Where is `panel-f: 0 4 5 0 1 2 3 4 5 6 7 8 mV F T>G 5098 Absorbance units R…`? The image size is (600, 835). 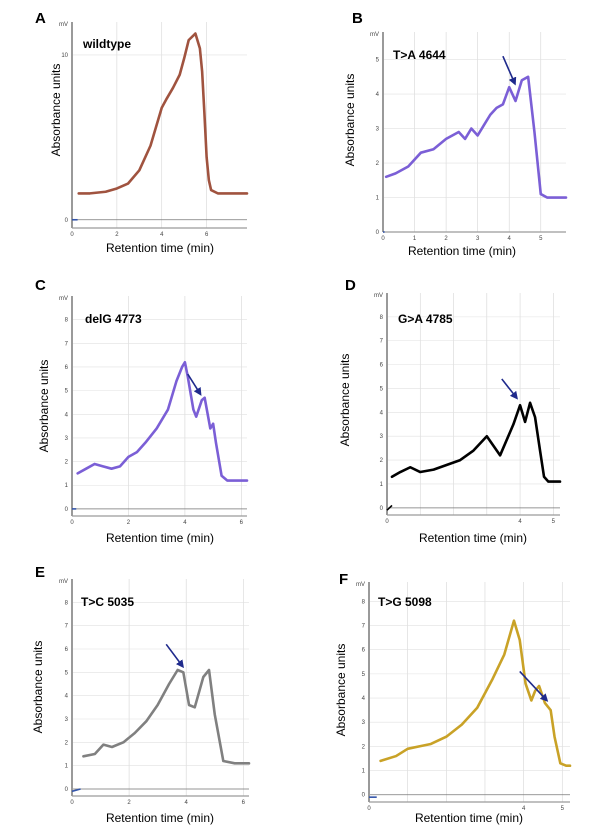 panel-f: 0 4 5 0 1 2 3 4 5 6 7 8 mV F T>G 5098 Absorbance units R… is located at coordinates (453, 698).